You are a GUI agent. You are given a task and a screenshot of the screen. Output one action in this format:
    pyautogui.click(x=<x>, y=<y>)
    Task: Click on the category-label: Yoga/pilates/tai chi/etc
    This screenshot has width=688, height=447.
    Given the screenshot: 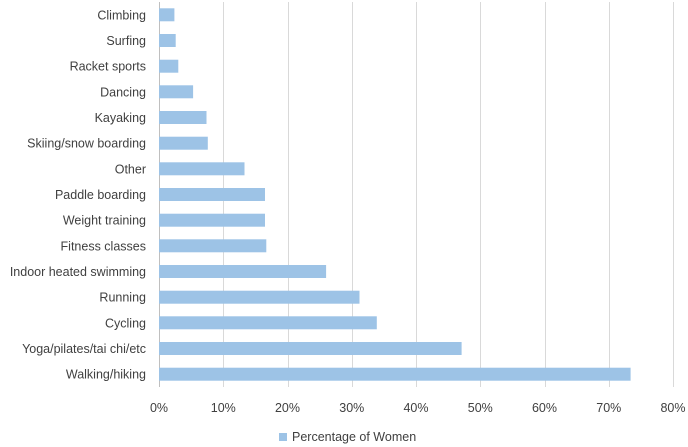 What is the action you would take?
    pyautogui.click(x=84, y=349)
    